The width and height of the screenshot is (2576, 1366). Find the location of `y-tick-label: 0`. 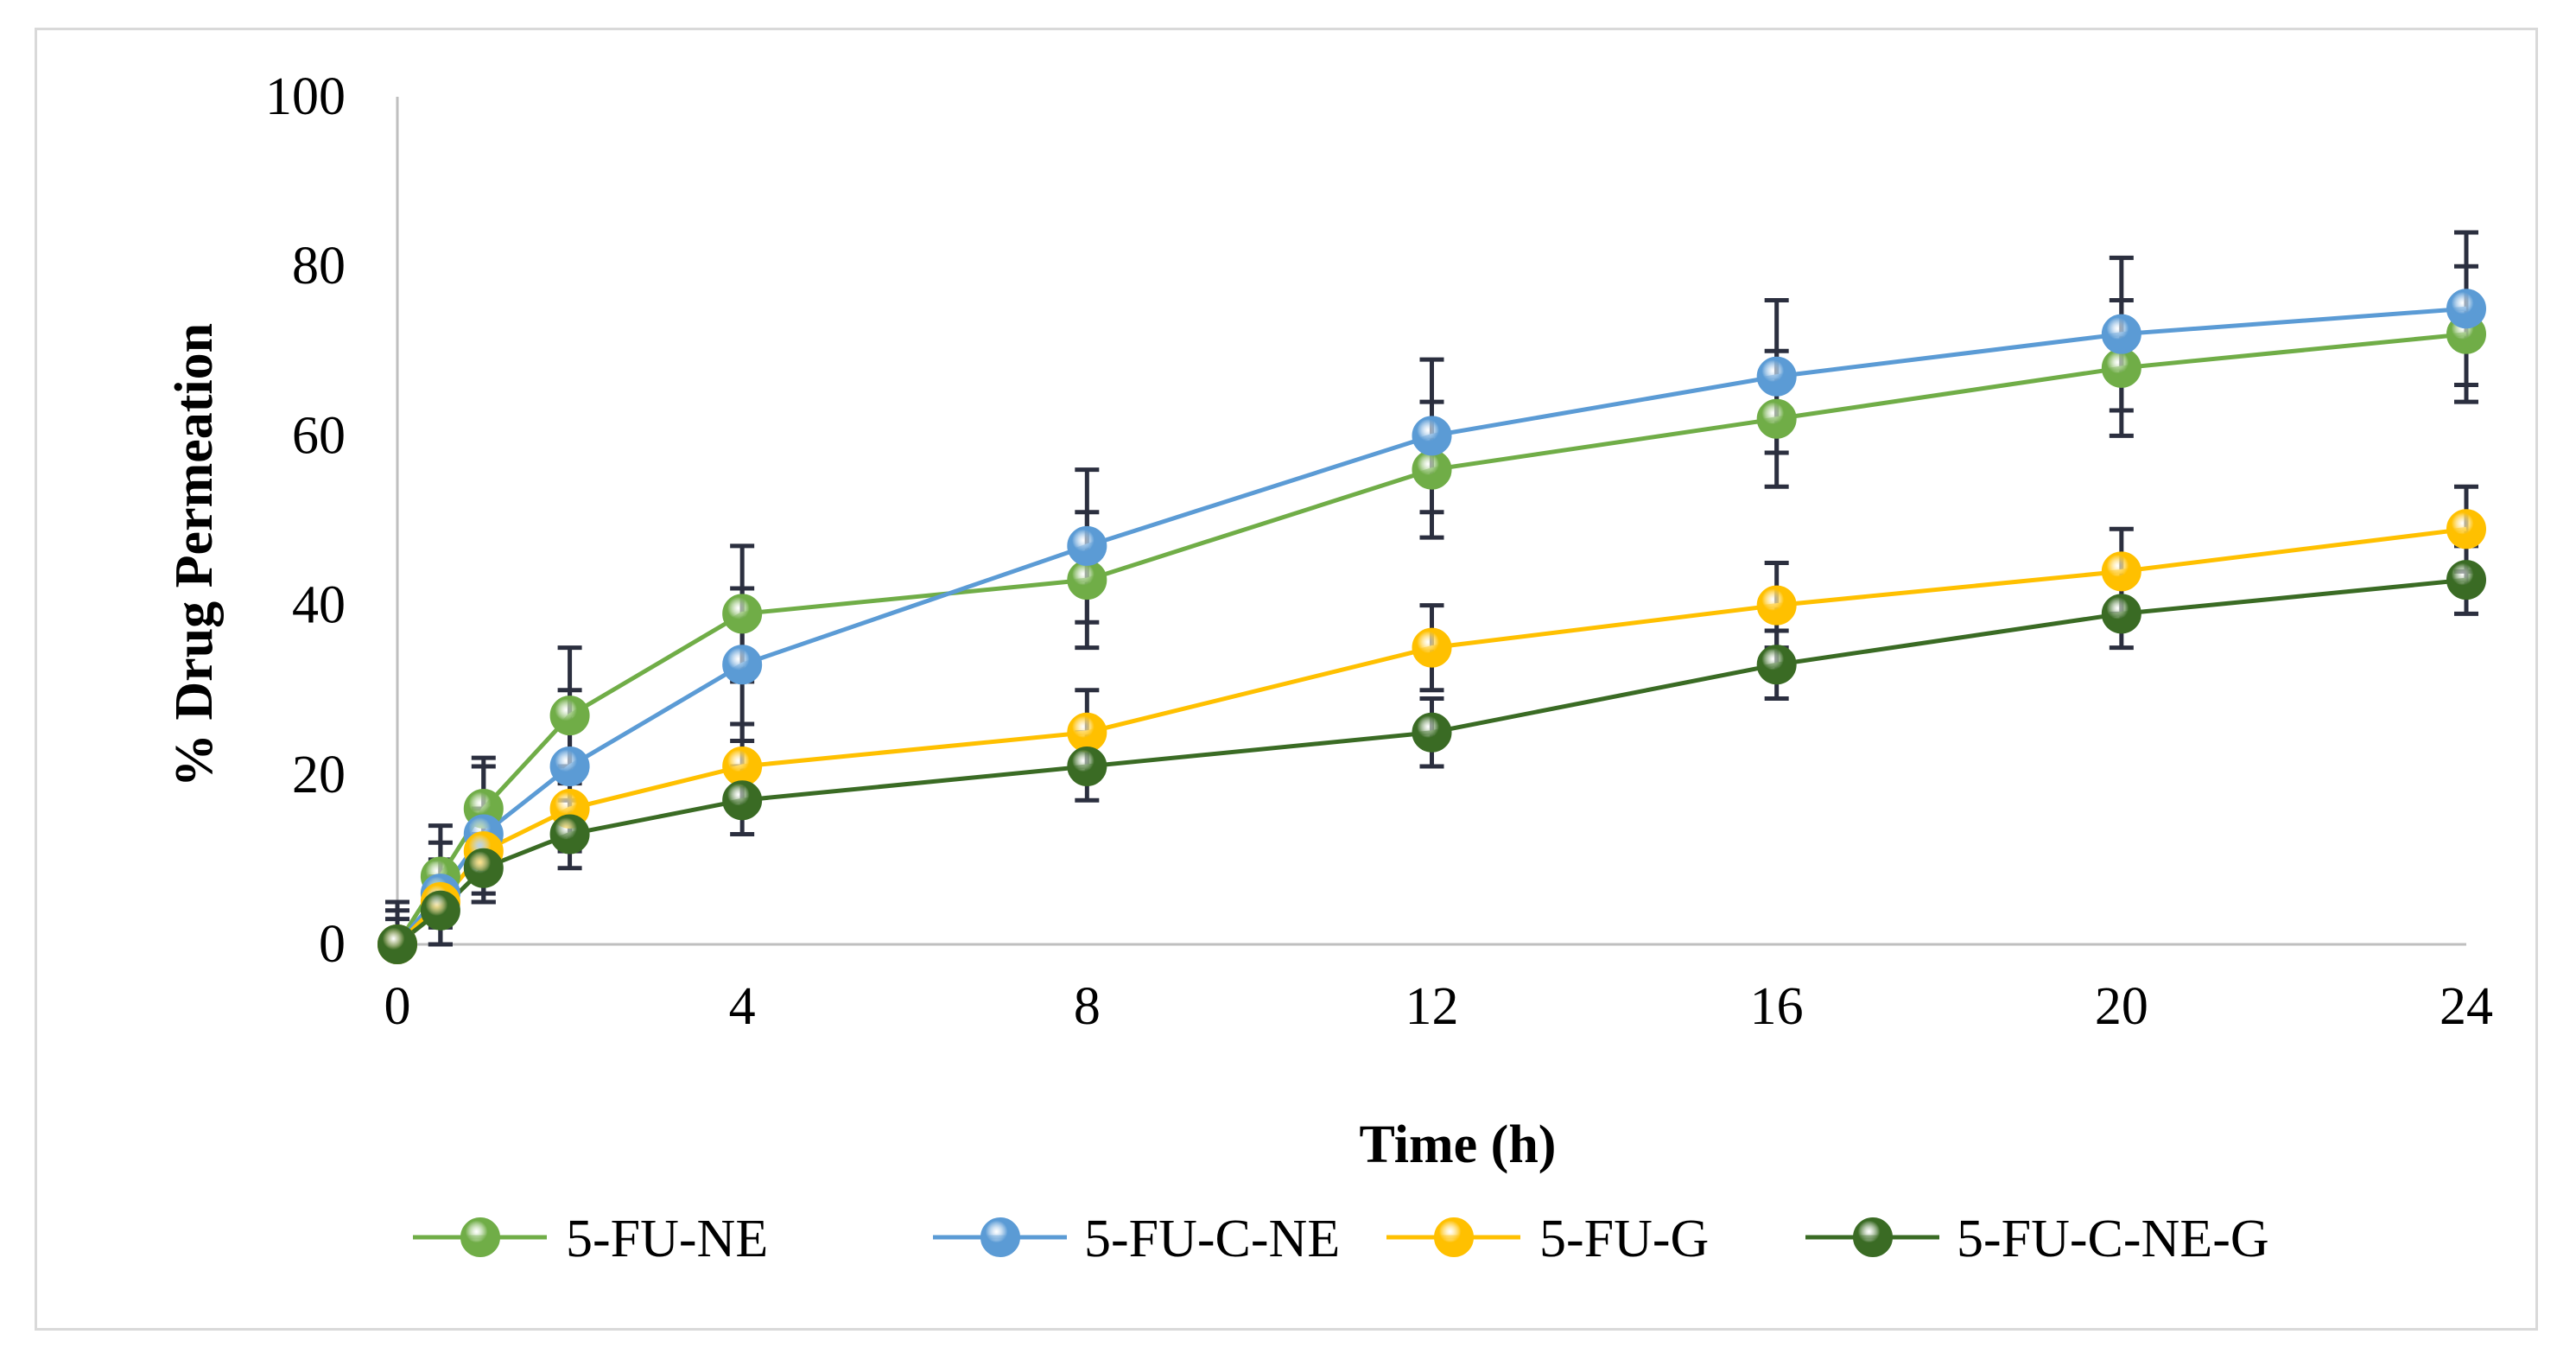

y-tick-label: 0 is located at coordinates (332, 944).